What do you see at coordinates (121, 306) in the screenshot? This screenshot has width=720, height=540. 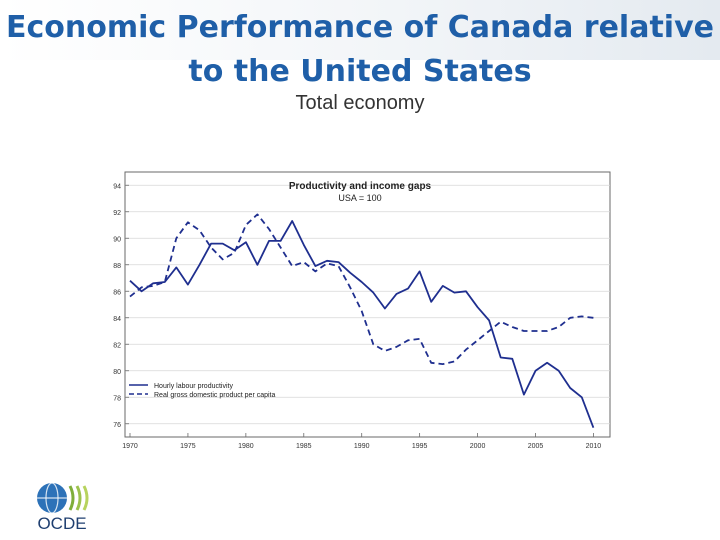 I see `y-axis-ticks: 76 78 80 82 84 86 88 90 92 94` at bounding box center [121, 306].